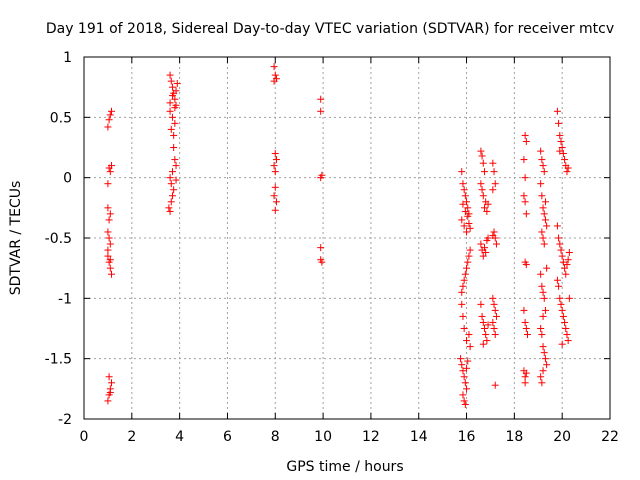 The image size is (640, 480). I want to click on y-tick-label: -1, so click(65, 299).